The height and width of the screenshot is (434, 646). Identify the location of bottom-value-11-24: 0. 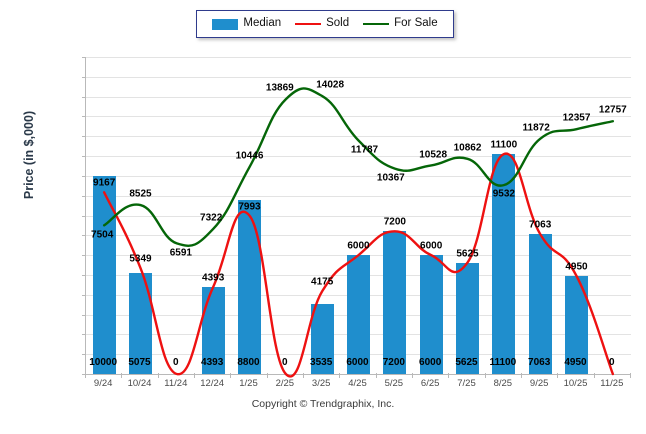
(176, 362).